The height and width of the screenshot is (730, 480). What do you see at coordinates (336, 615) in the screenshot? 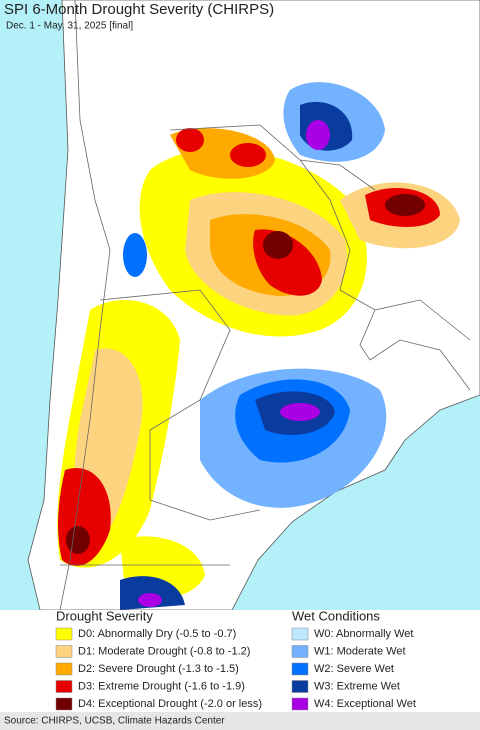
I see `legend-title: Wet Conditions` at bounding box center [336, 615].